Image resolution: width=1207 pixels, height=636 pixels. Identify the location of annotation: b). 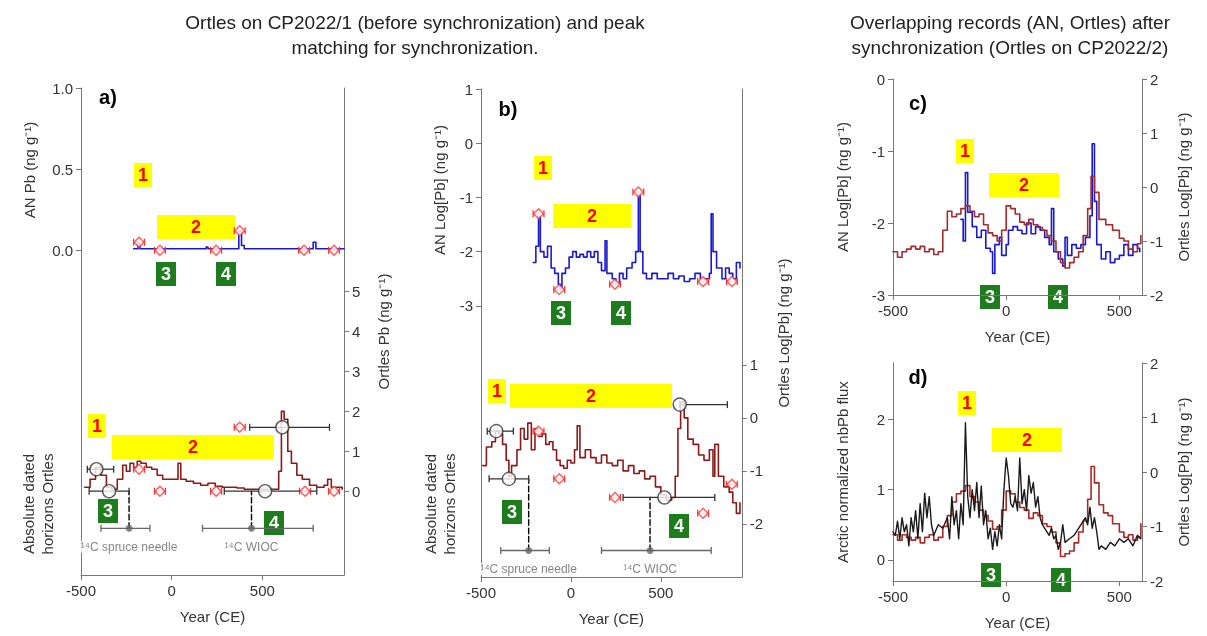
(508, 109).